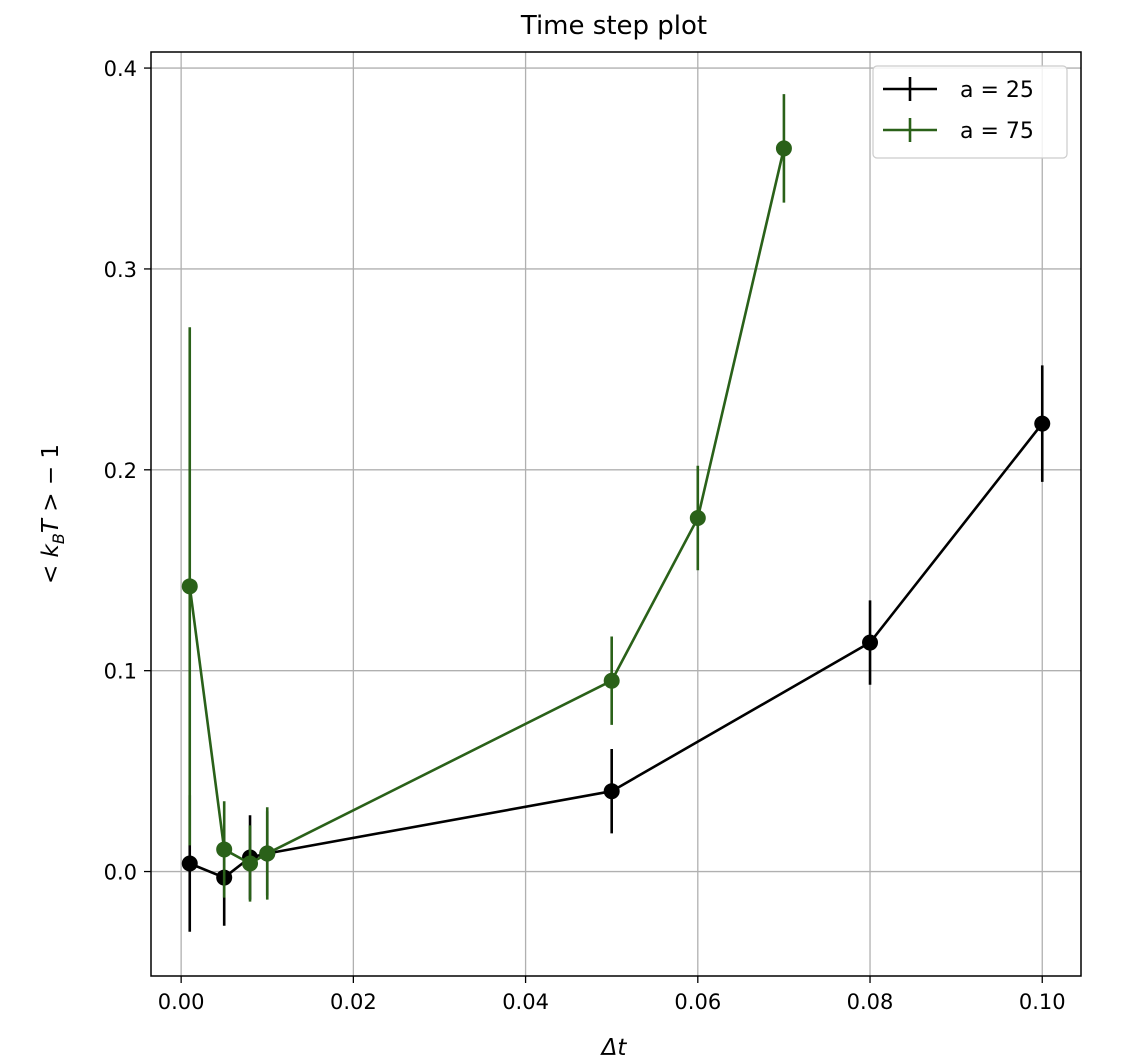 The image size is (1146, 1064). What do you see at coordinates (120, 270) in the screenshot?
I see `y-tick-label: 0.3` at bounding box center [120, 270].